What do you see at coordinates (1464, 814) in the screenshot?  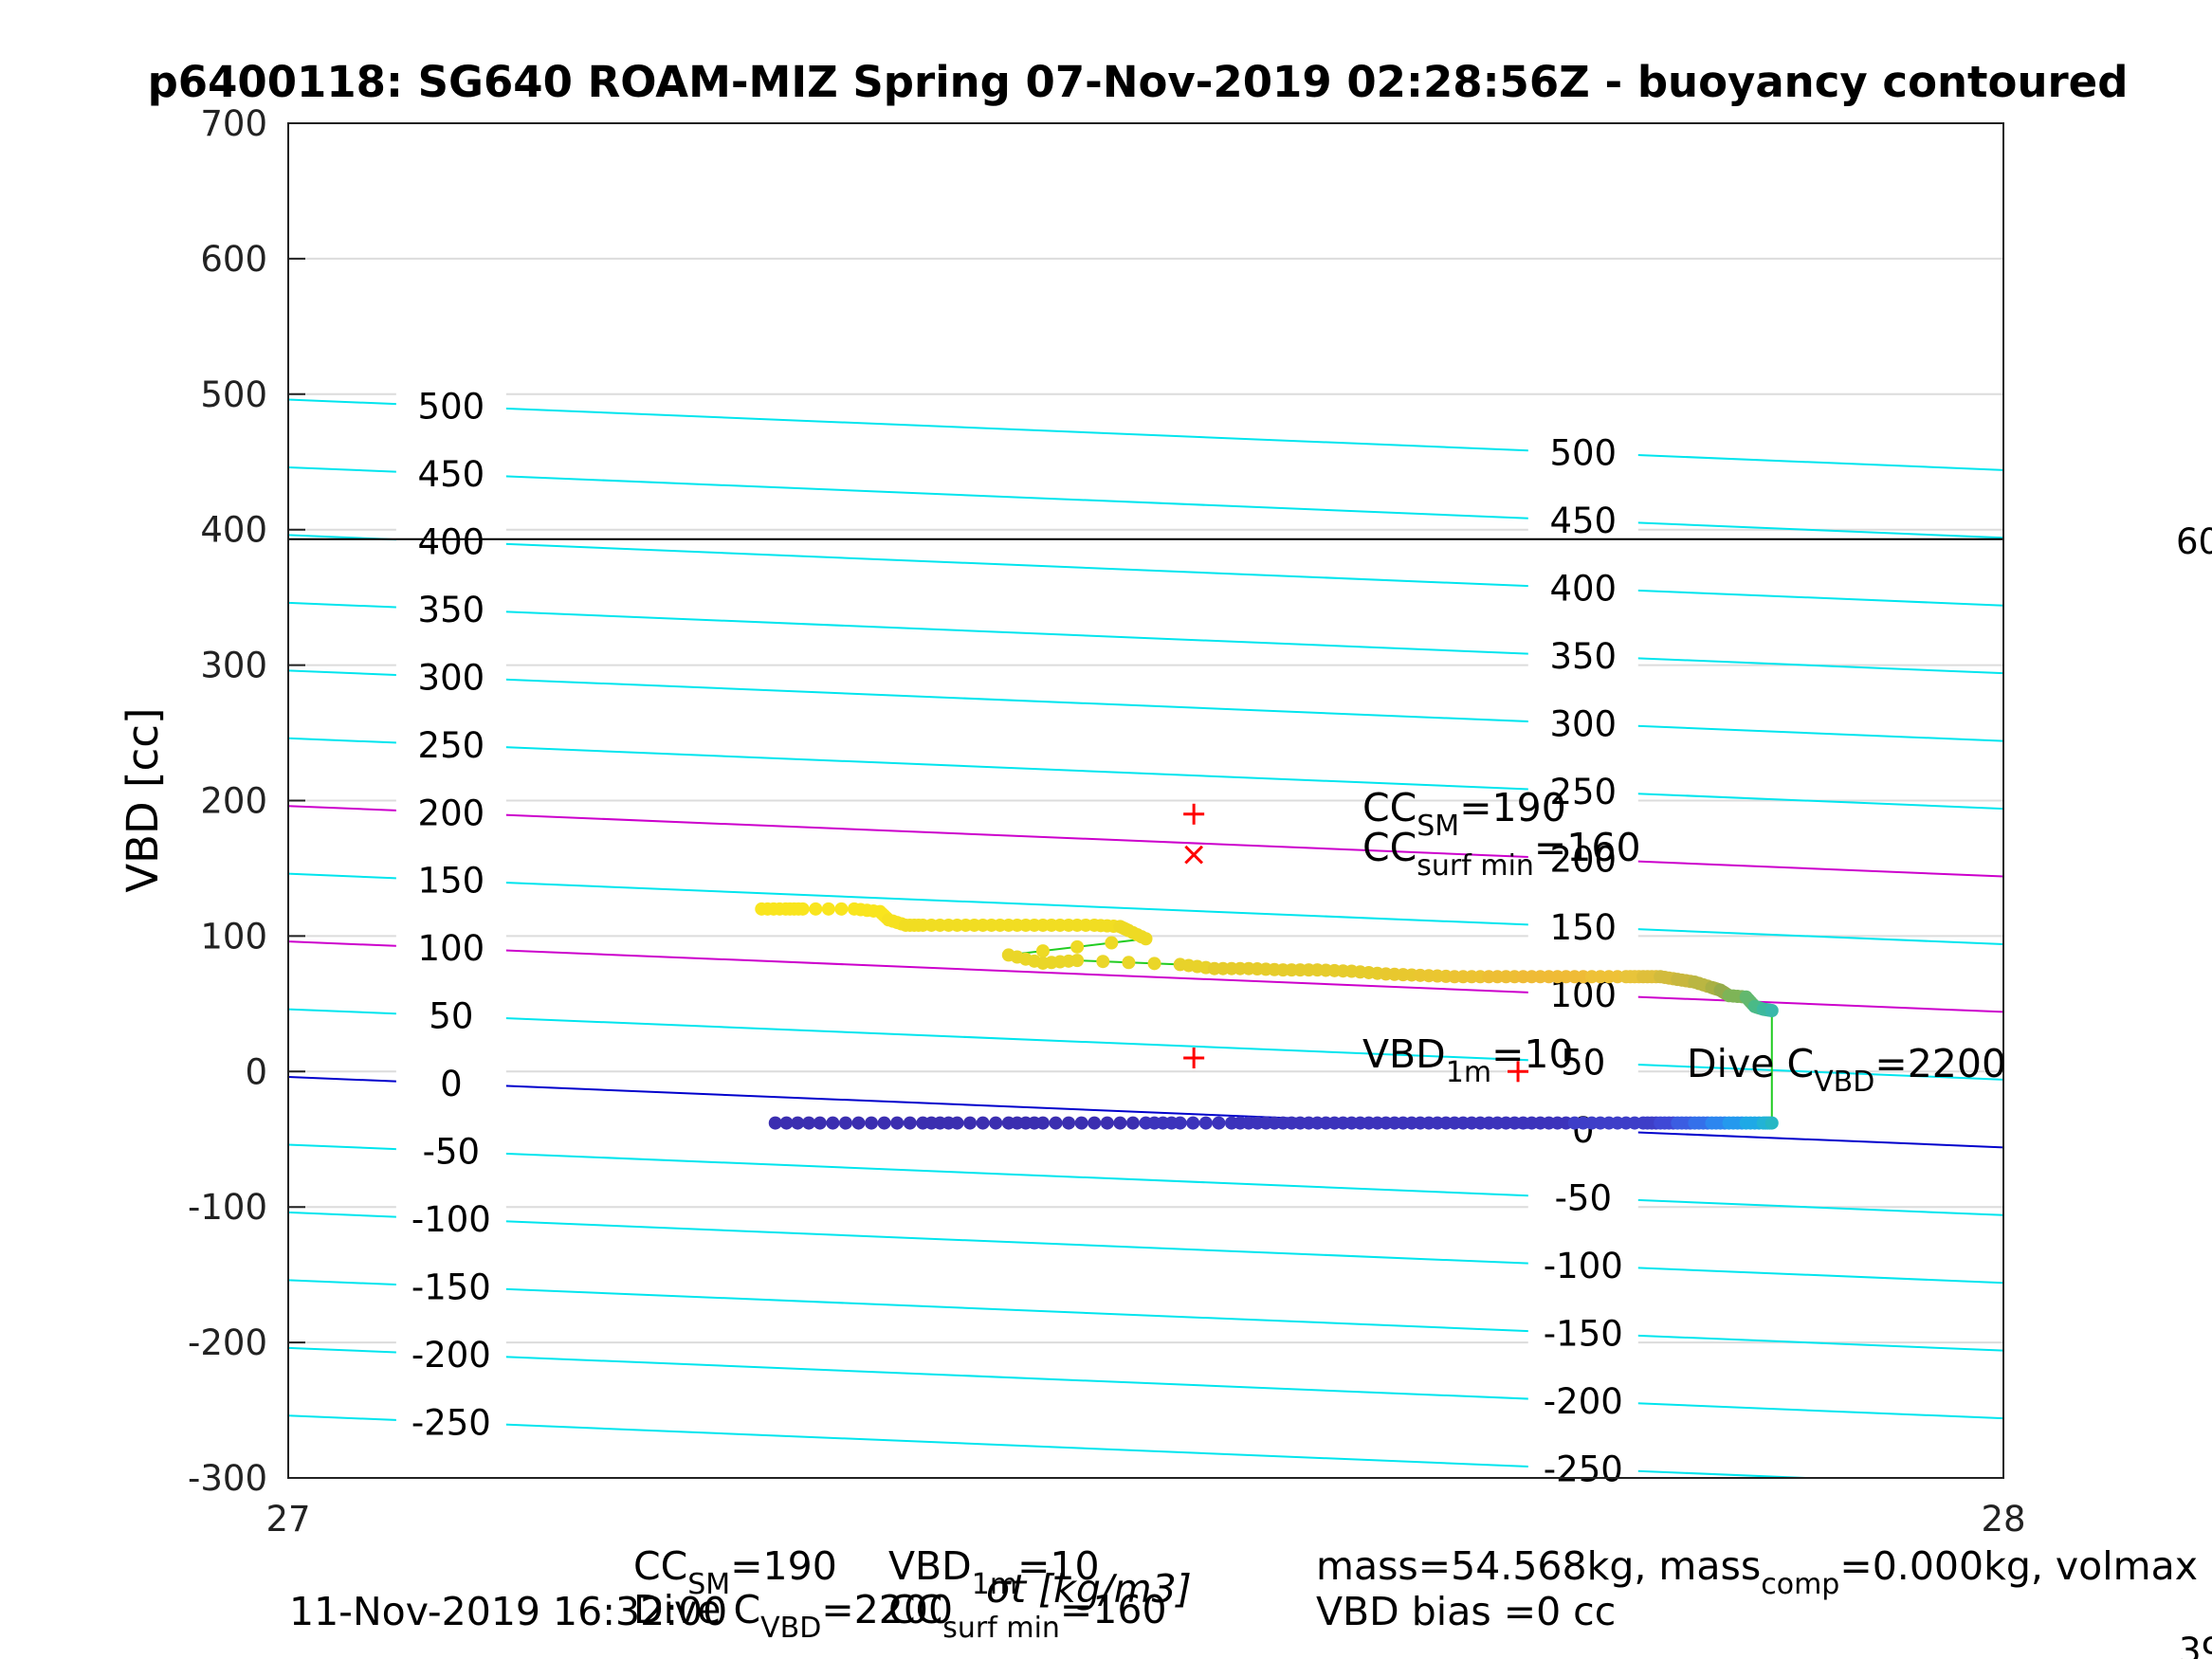 I see `annotation-cc-sm: CCSM=190` at bounding box center [1464, 814].